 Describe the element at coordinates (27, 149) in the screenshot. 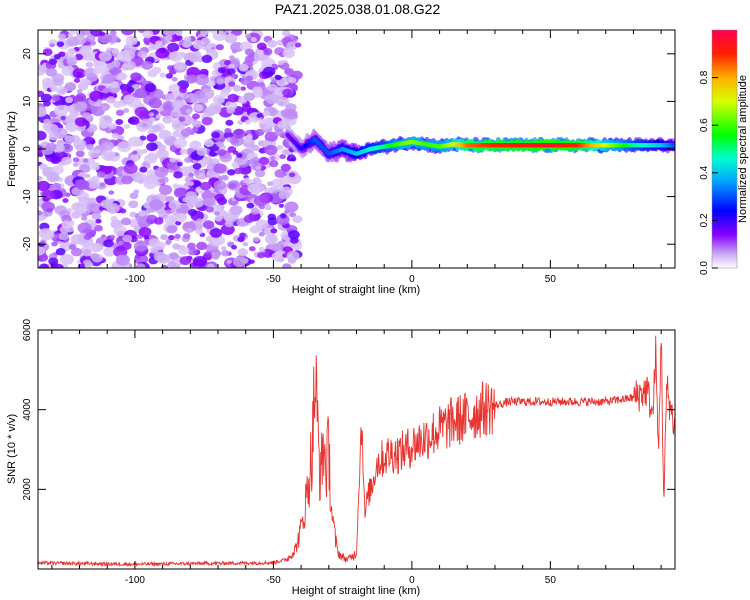

I see `spectrogram-ytick-label: 0` at that location.